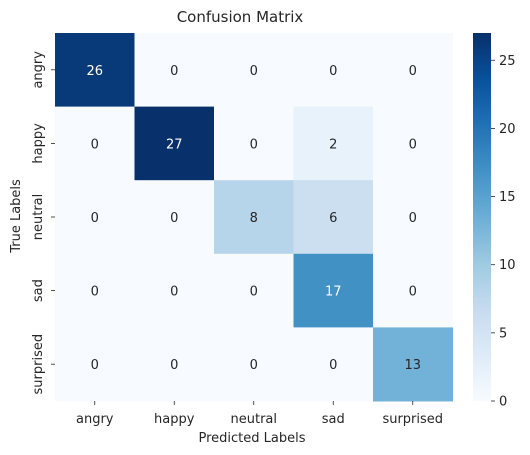  I want to click on colorbar-tick-label: 20, so click(507, 129).